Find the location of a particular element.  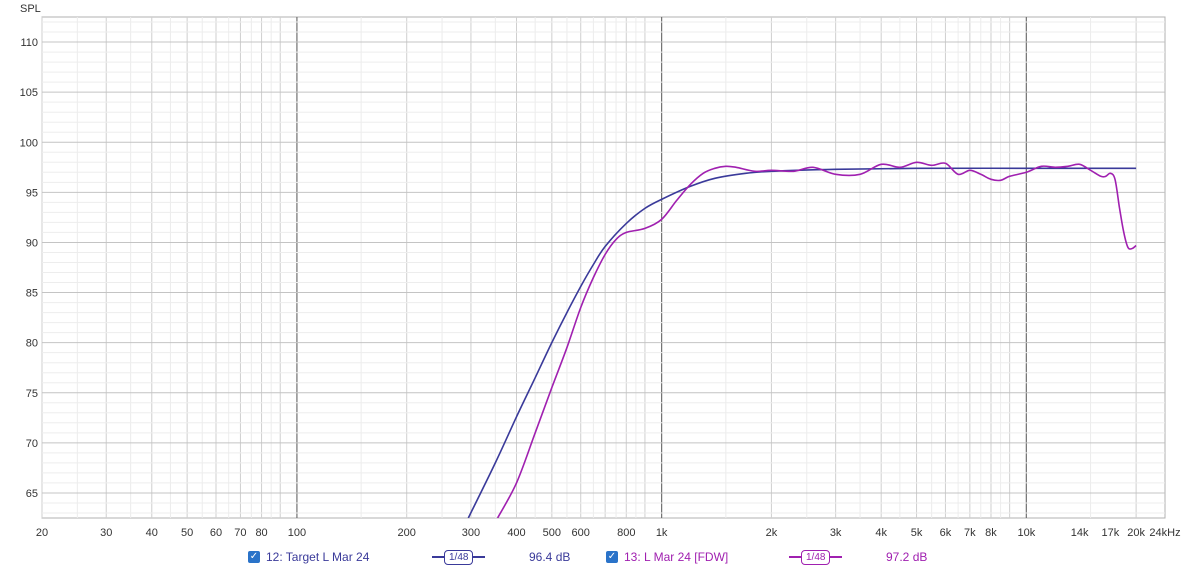

x-tick-label: 3k is located at coordinates (836, 533).